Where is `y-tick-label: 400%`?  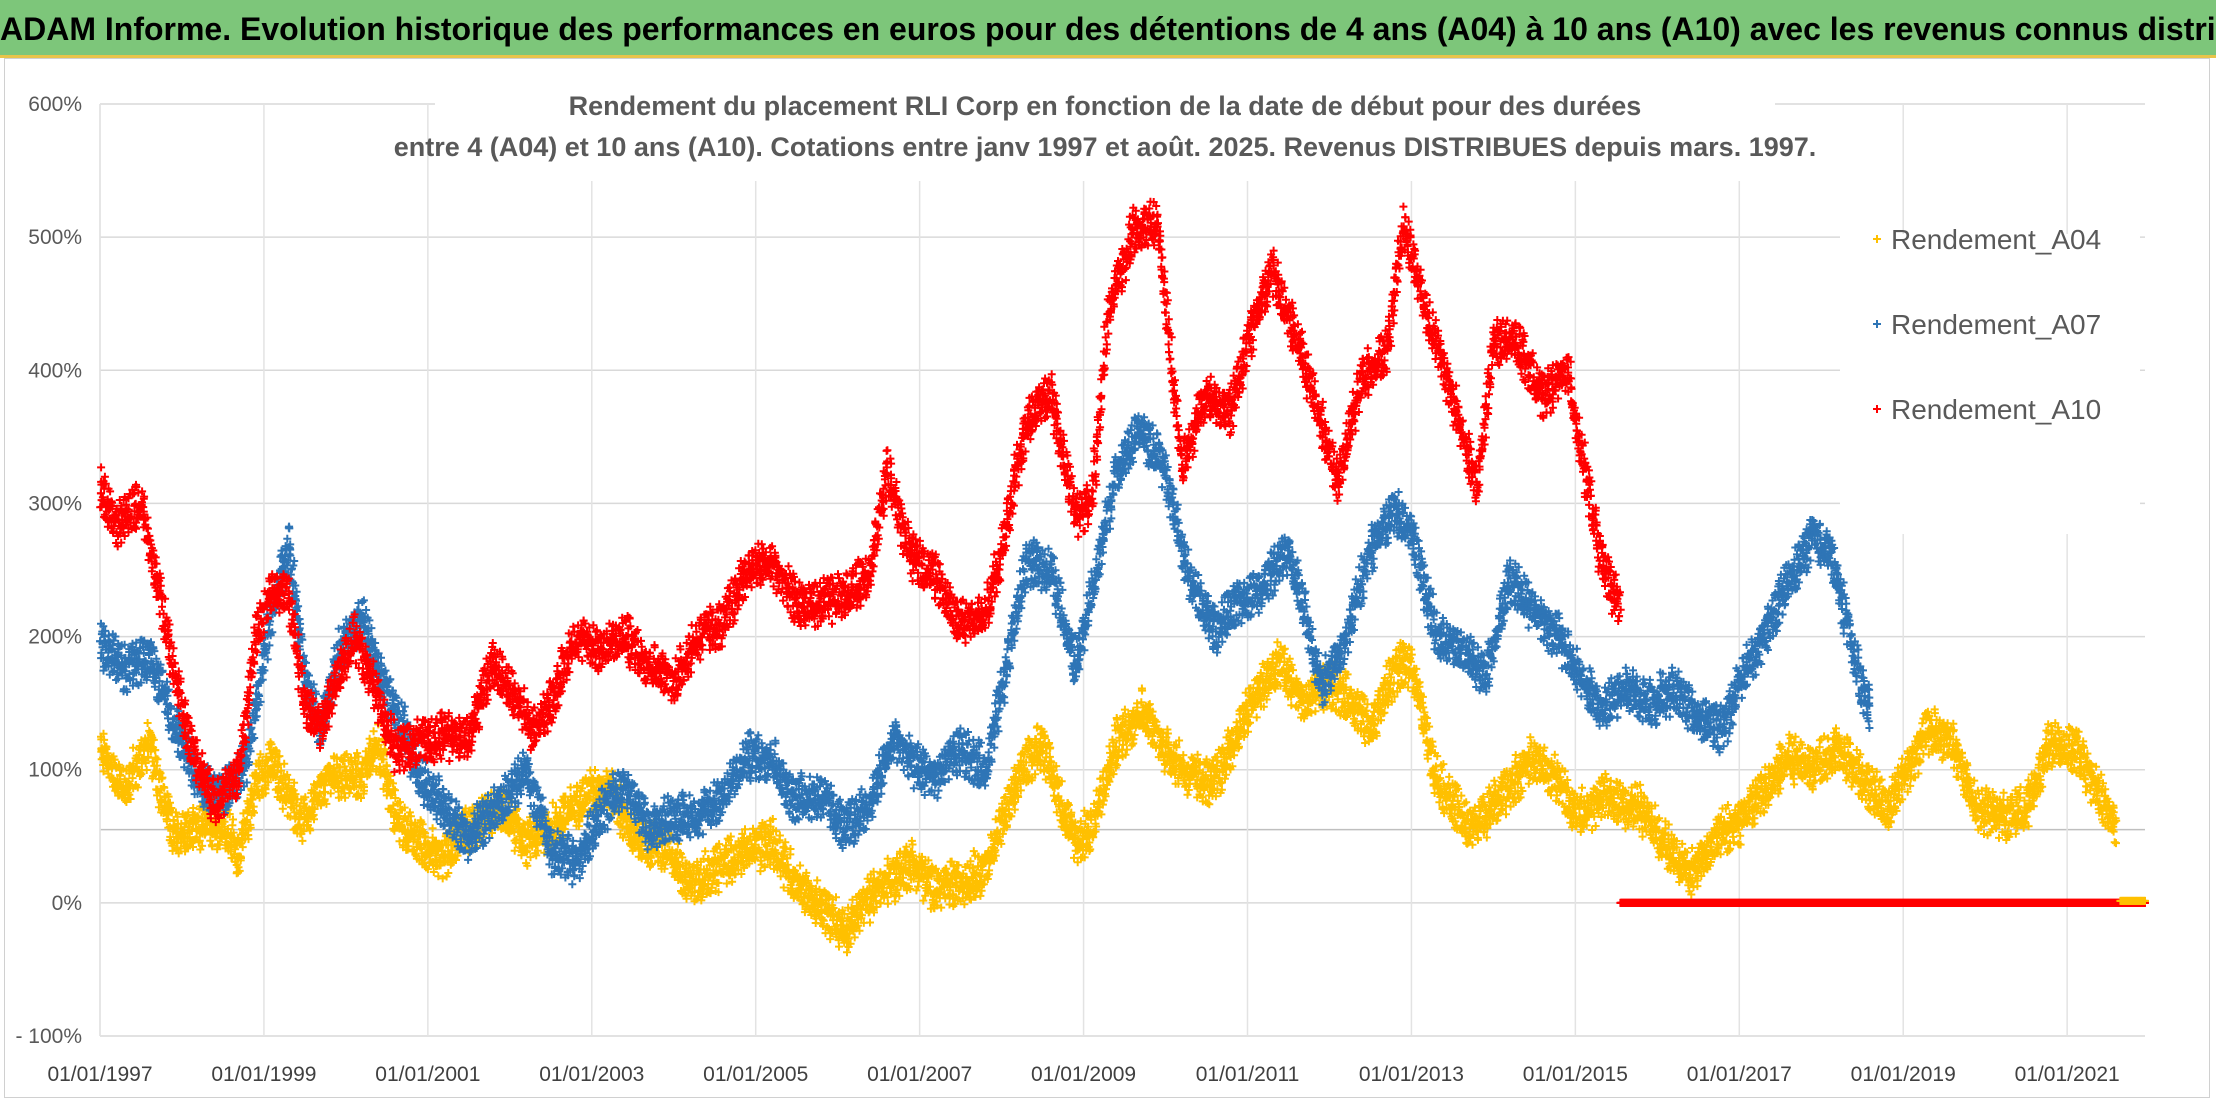
y-tick-label: 400% is located at coordinates (55, 370).